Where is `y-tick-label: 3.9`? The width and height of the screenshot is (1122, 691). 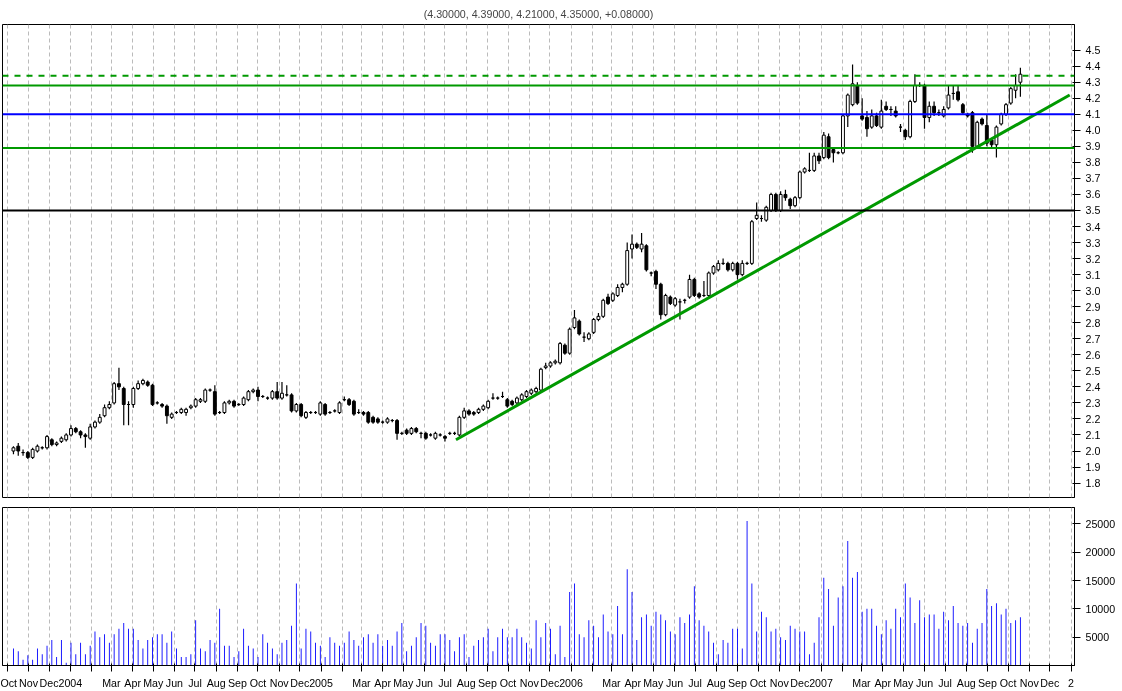
y-tick-label: 3.9 is located at coordinates (1093, 146).